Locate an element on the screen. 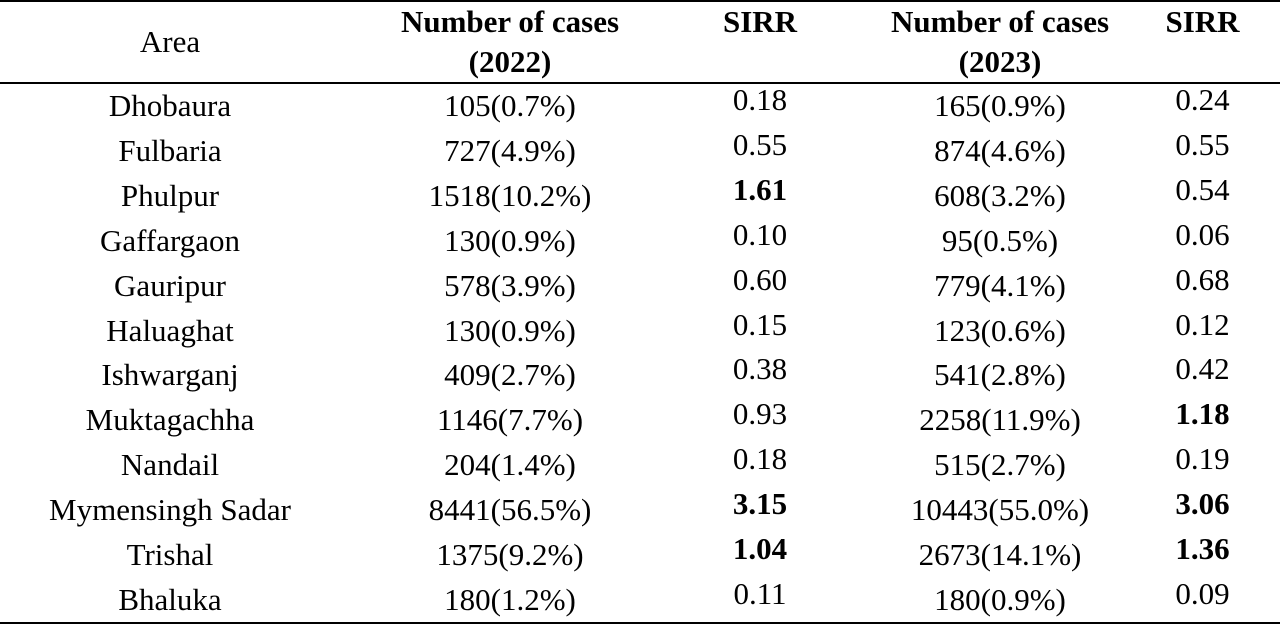  sirr-2022-cell: 0.15 is located at coordinates (760, 324).